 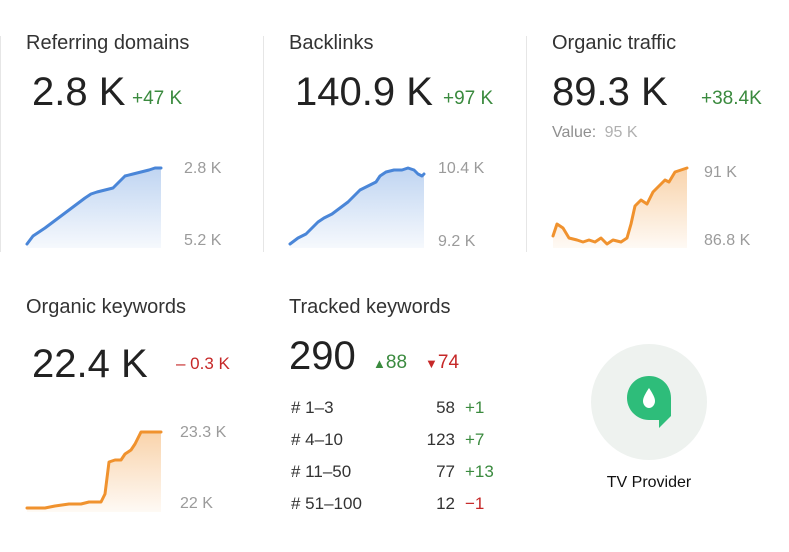 I want to click on tracked-keywords-row: # 11–50 77 +13, so click(x=401, y=473).